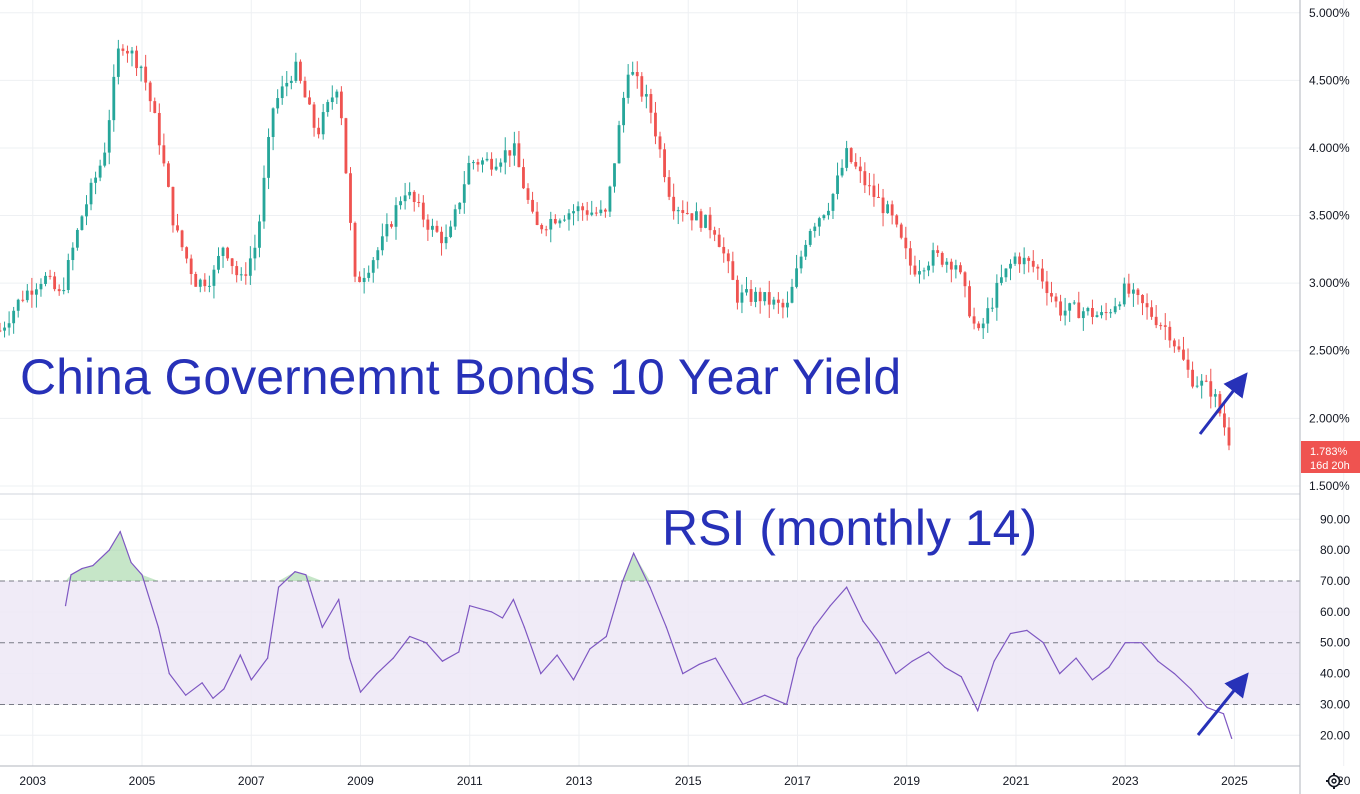 The height and width of the screenshot is (794, 1360). What do you see at coordinates (1222, 704) in the screenshot?
I see `rsi-uptrend-arrow` at bounding box center [1222, 704].